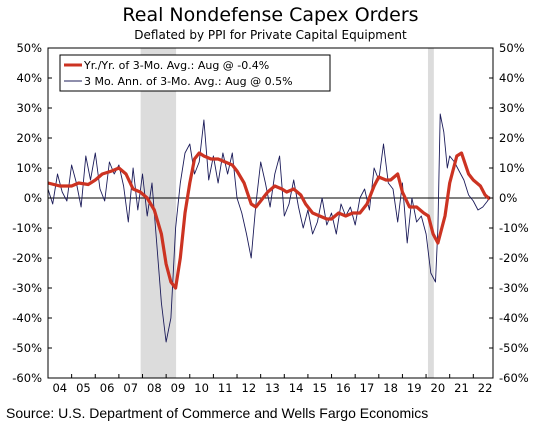 This screenshot has width=541, height=430. I want to click on y-tick-label-right: 40%, so click(512, 78).